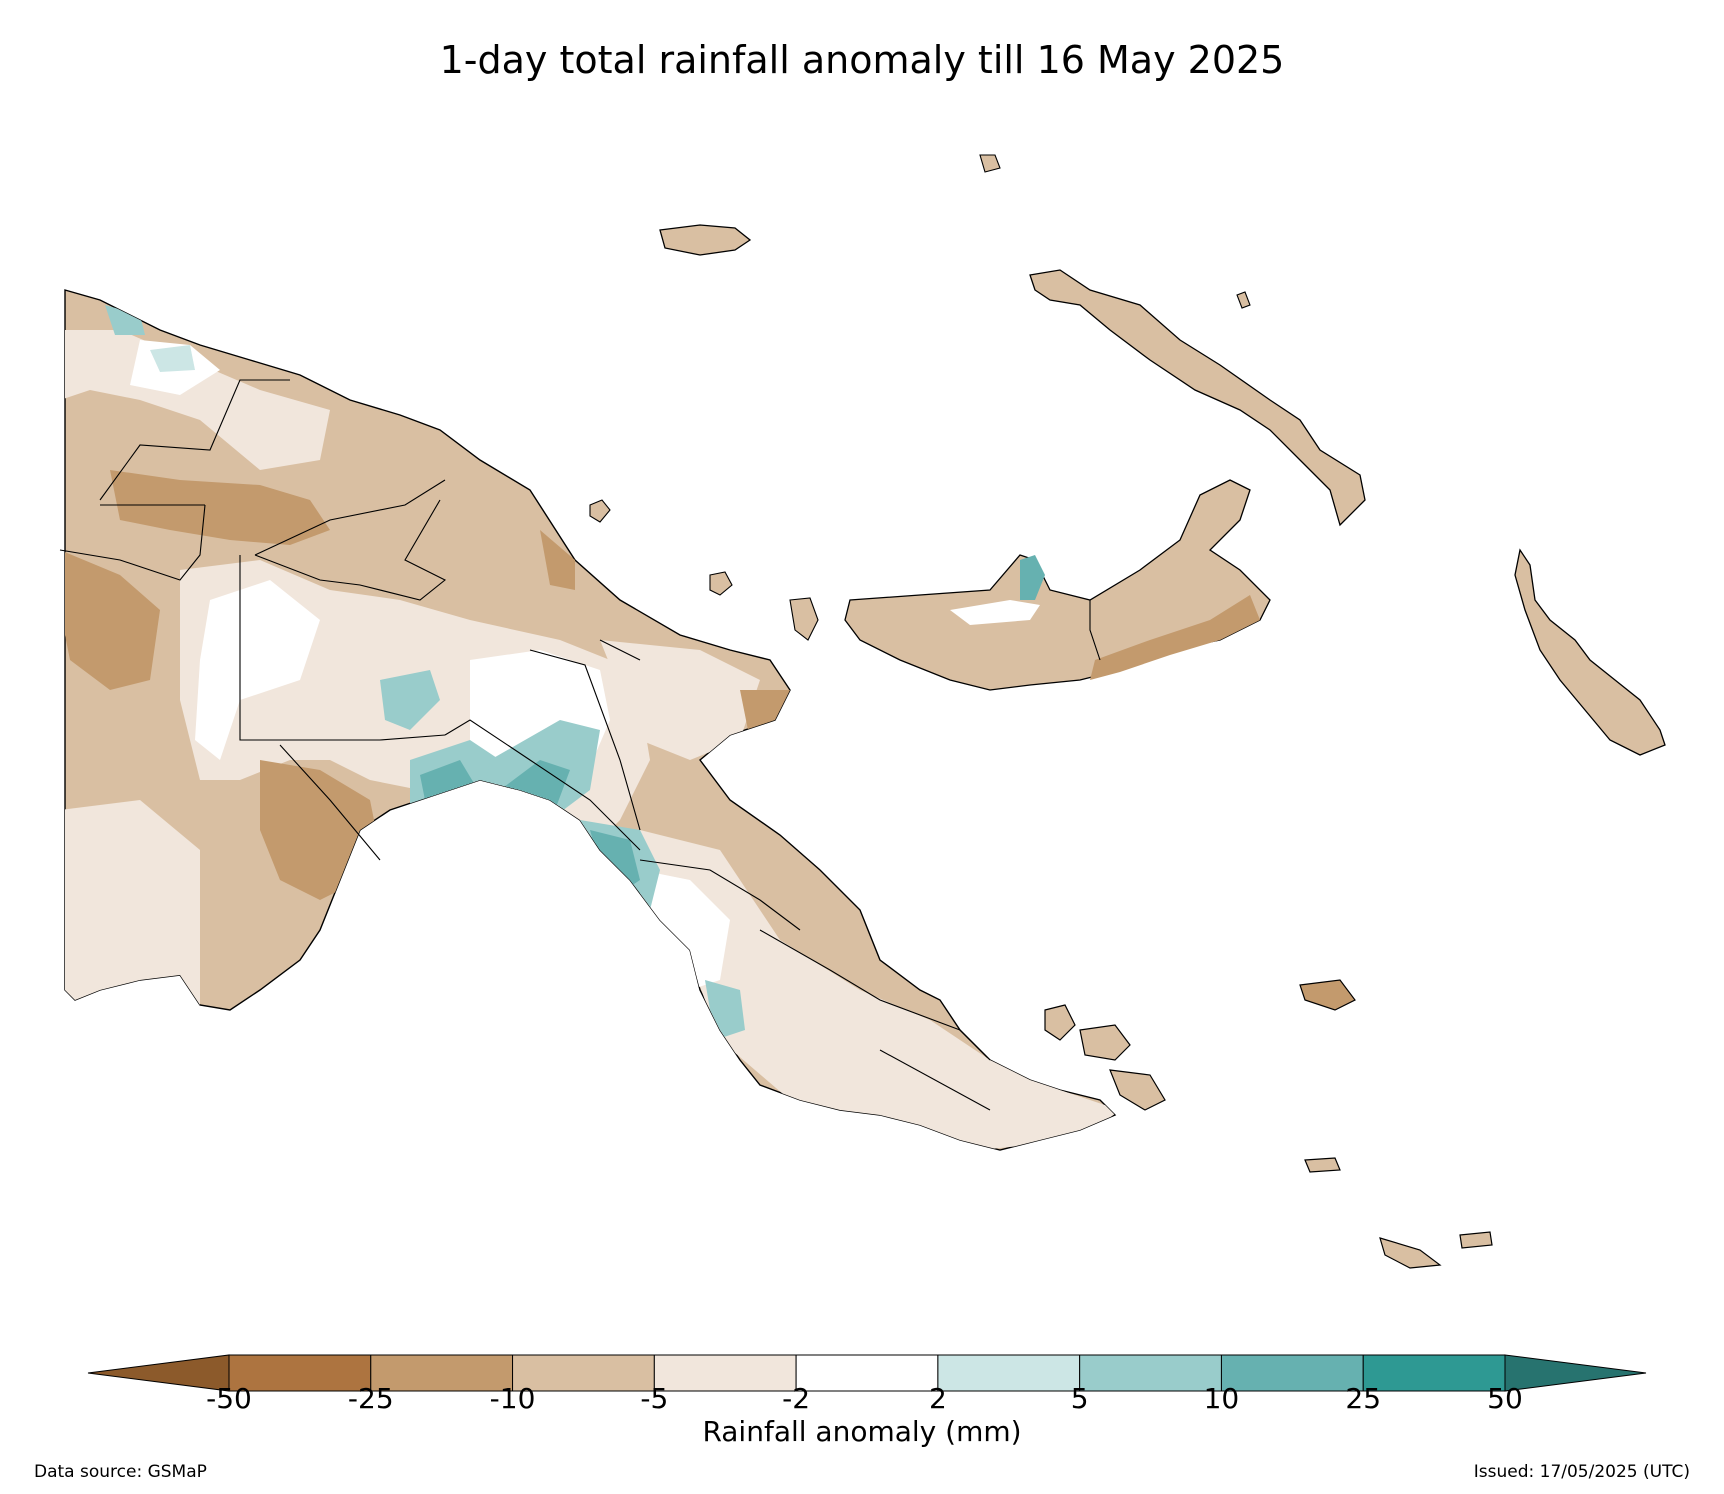  Describe the element at coordinates (862, 1431) in the screenshot. I see `colorbar-label: Rainfall anomaly (mm)` at that location.